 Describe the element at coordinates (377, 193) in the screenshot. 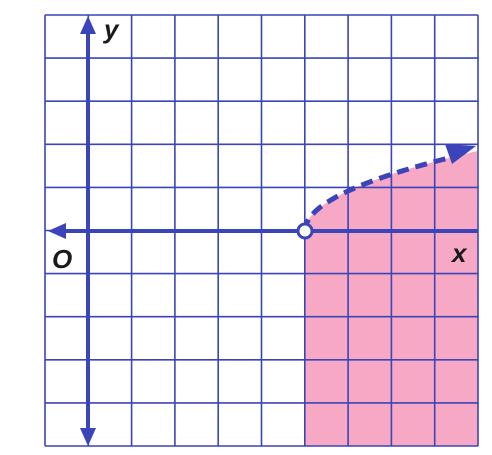

I see `boundary-curve` at that location.